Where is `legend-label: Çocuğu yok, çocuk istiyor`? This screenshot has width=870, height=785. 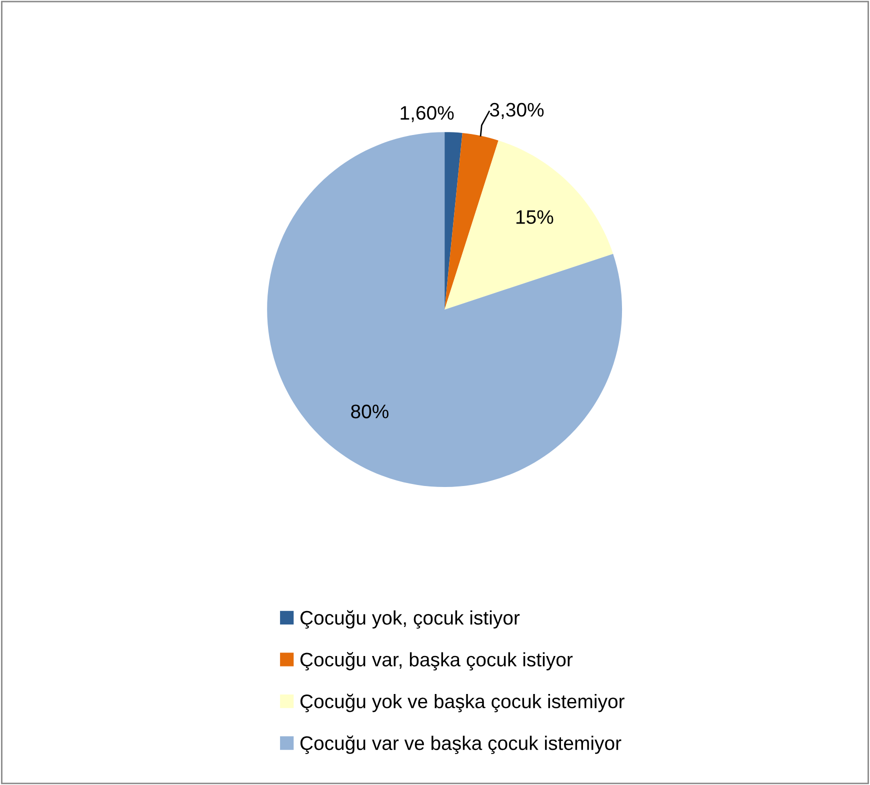 legend-label: Çocuğu yok, çocuk istiyor is located at coordinates (410, 619).